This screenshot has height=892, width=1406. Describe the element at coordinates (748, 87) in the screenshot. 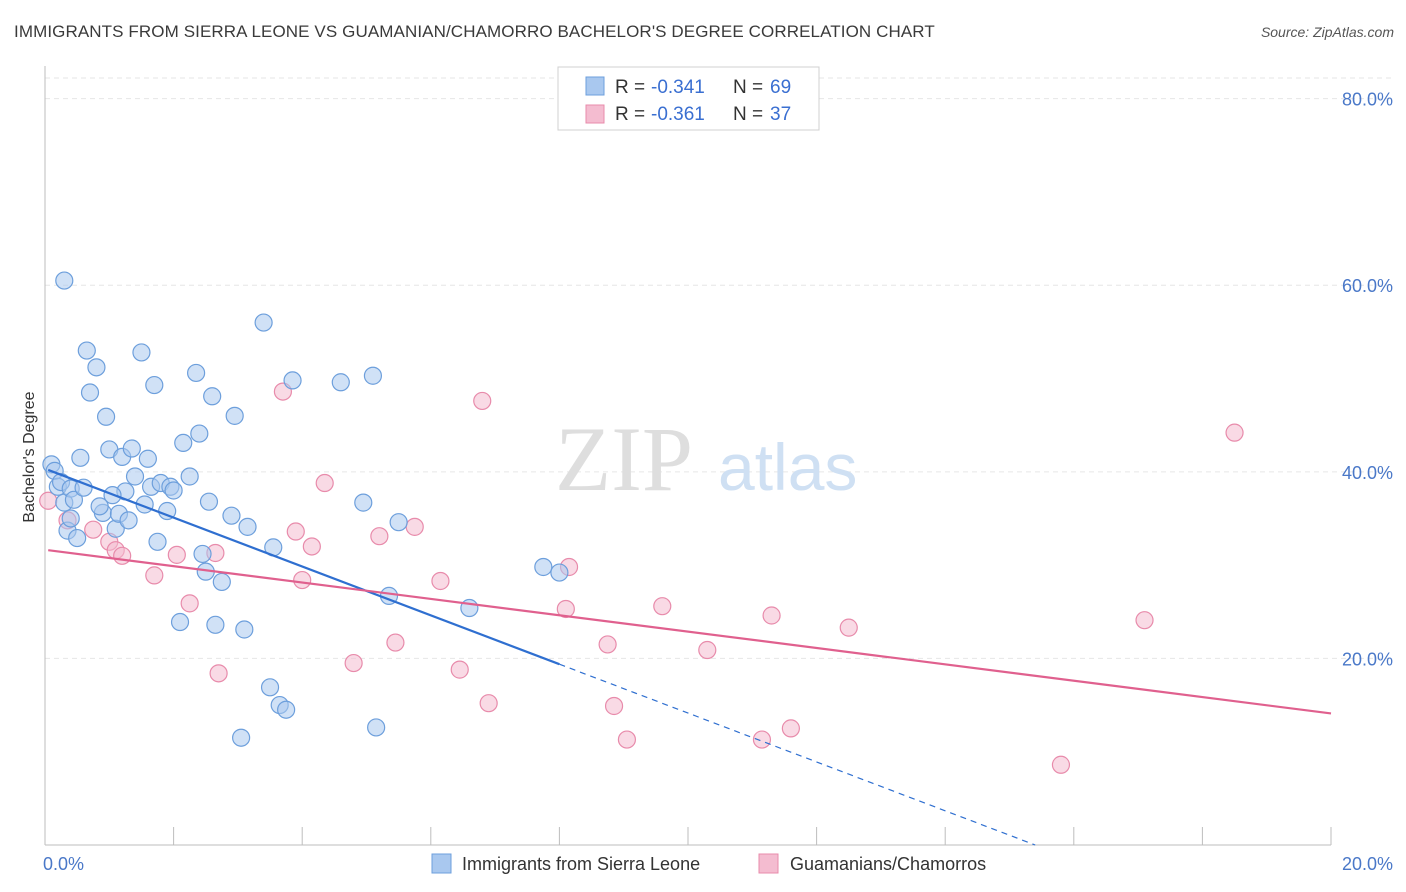

I see `legend-n-label-1: N =` at that location.